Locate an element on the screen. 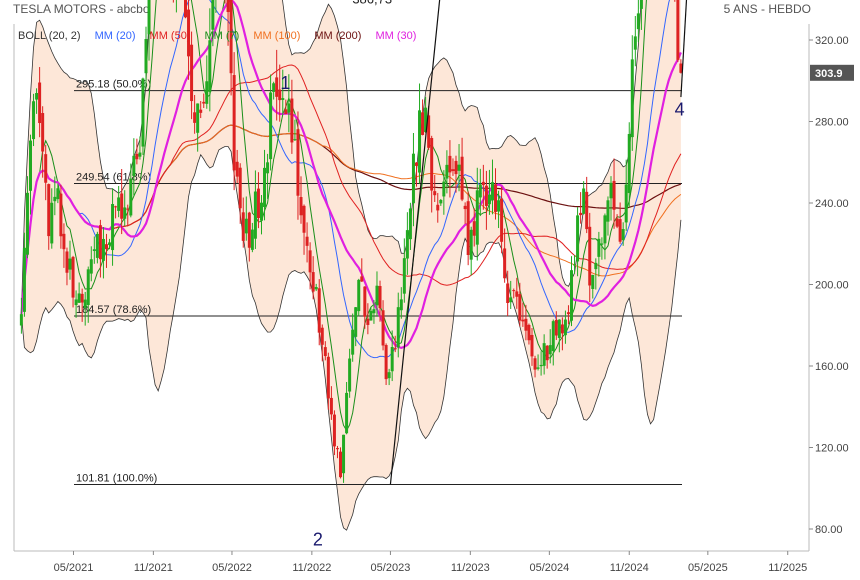  x-tick-label-6: 05/2024 is located at coordinates (549, 568).